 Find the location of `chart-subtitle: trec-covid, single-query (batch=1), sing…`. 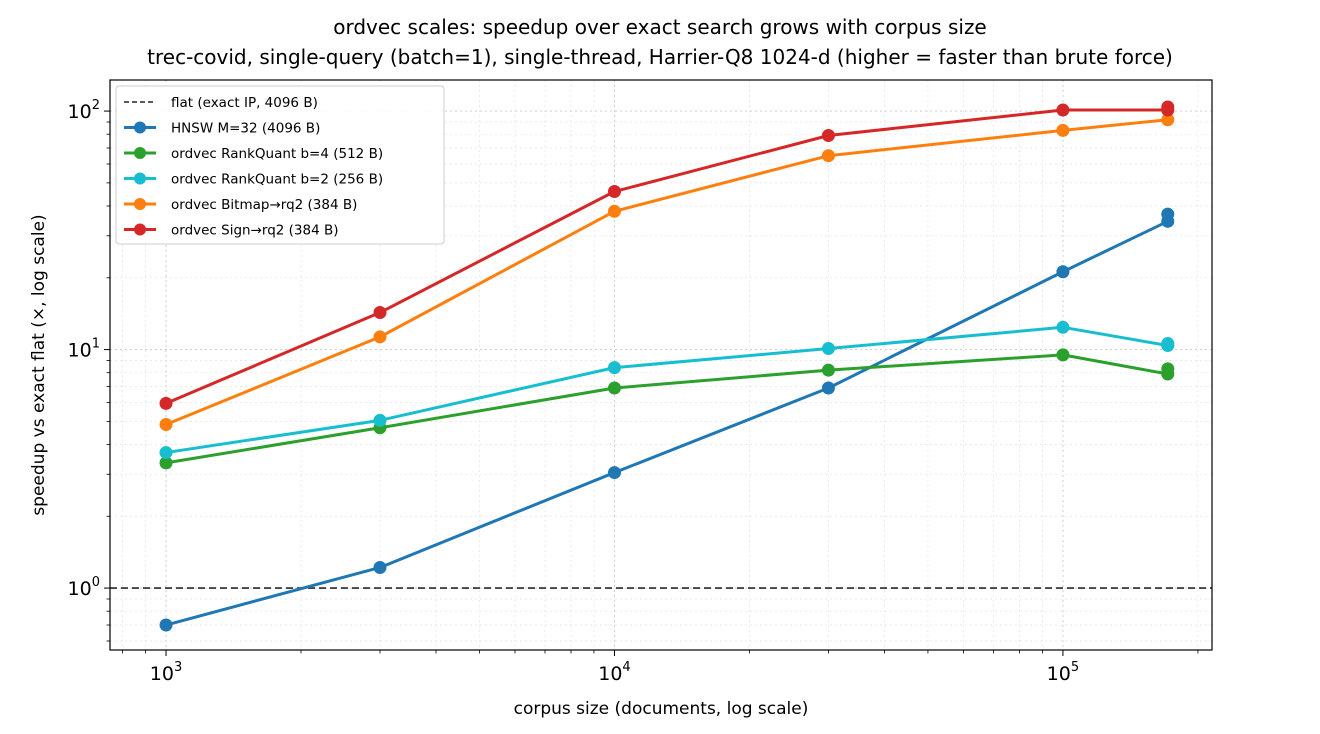

chart-subtitle: trec-covid, single-query (batch=1), sing… is located at coordinates (660, 57).